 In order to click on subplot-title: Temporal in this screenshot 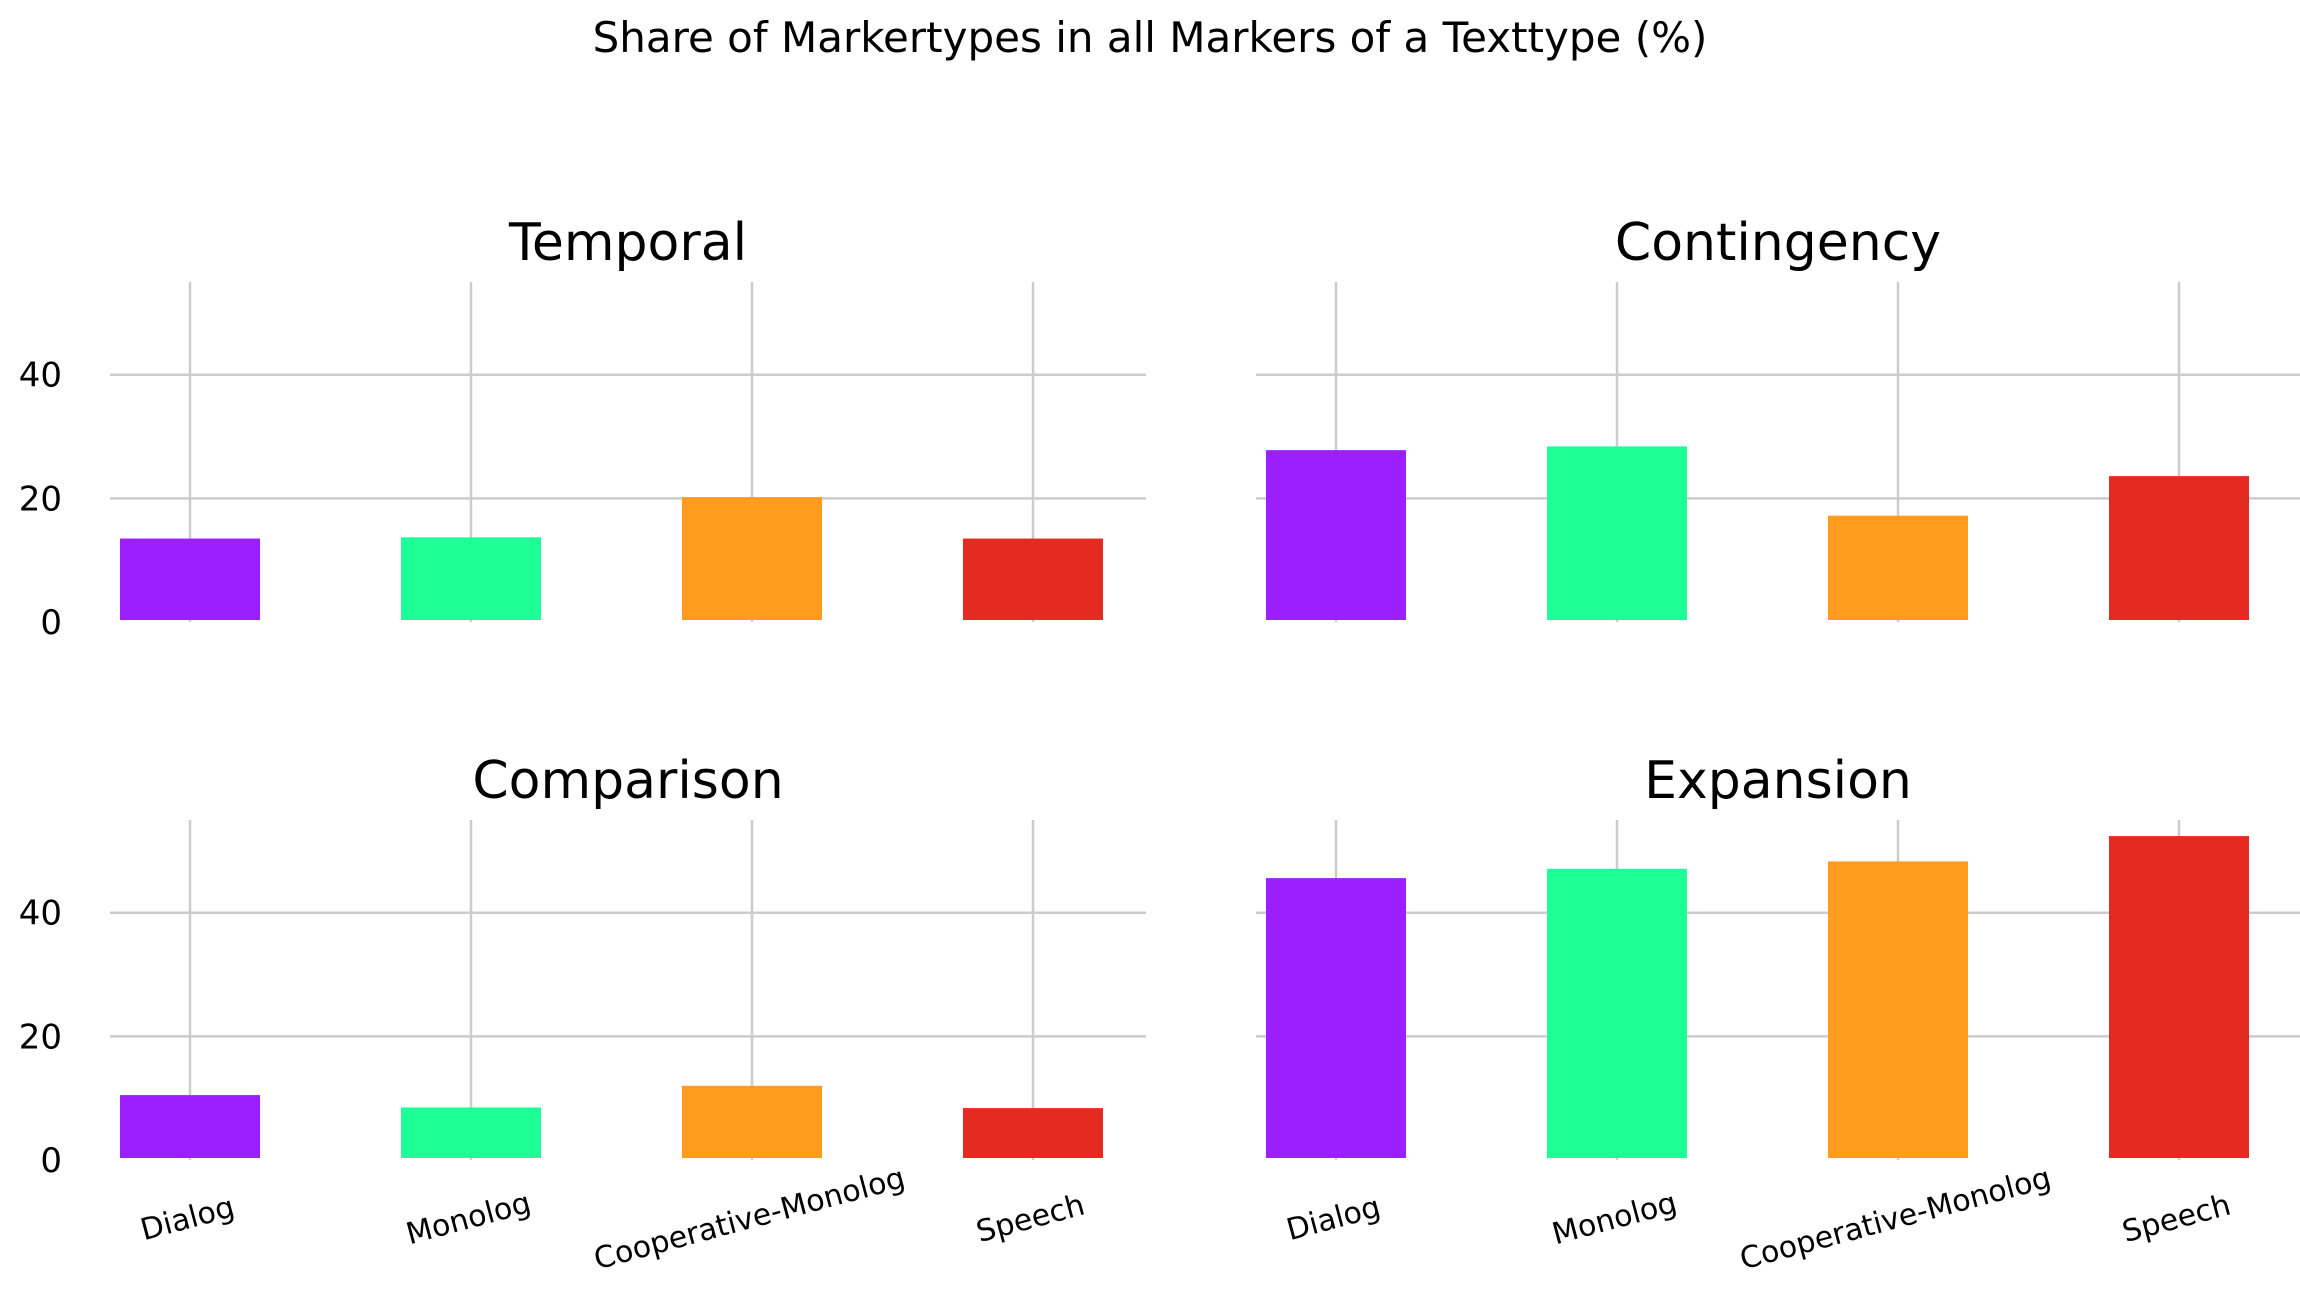, I will do `click(627, 243)`.